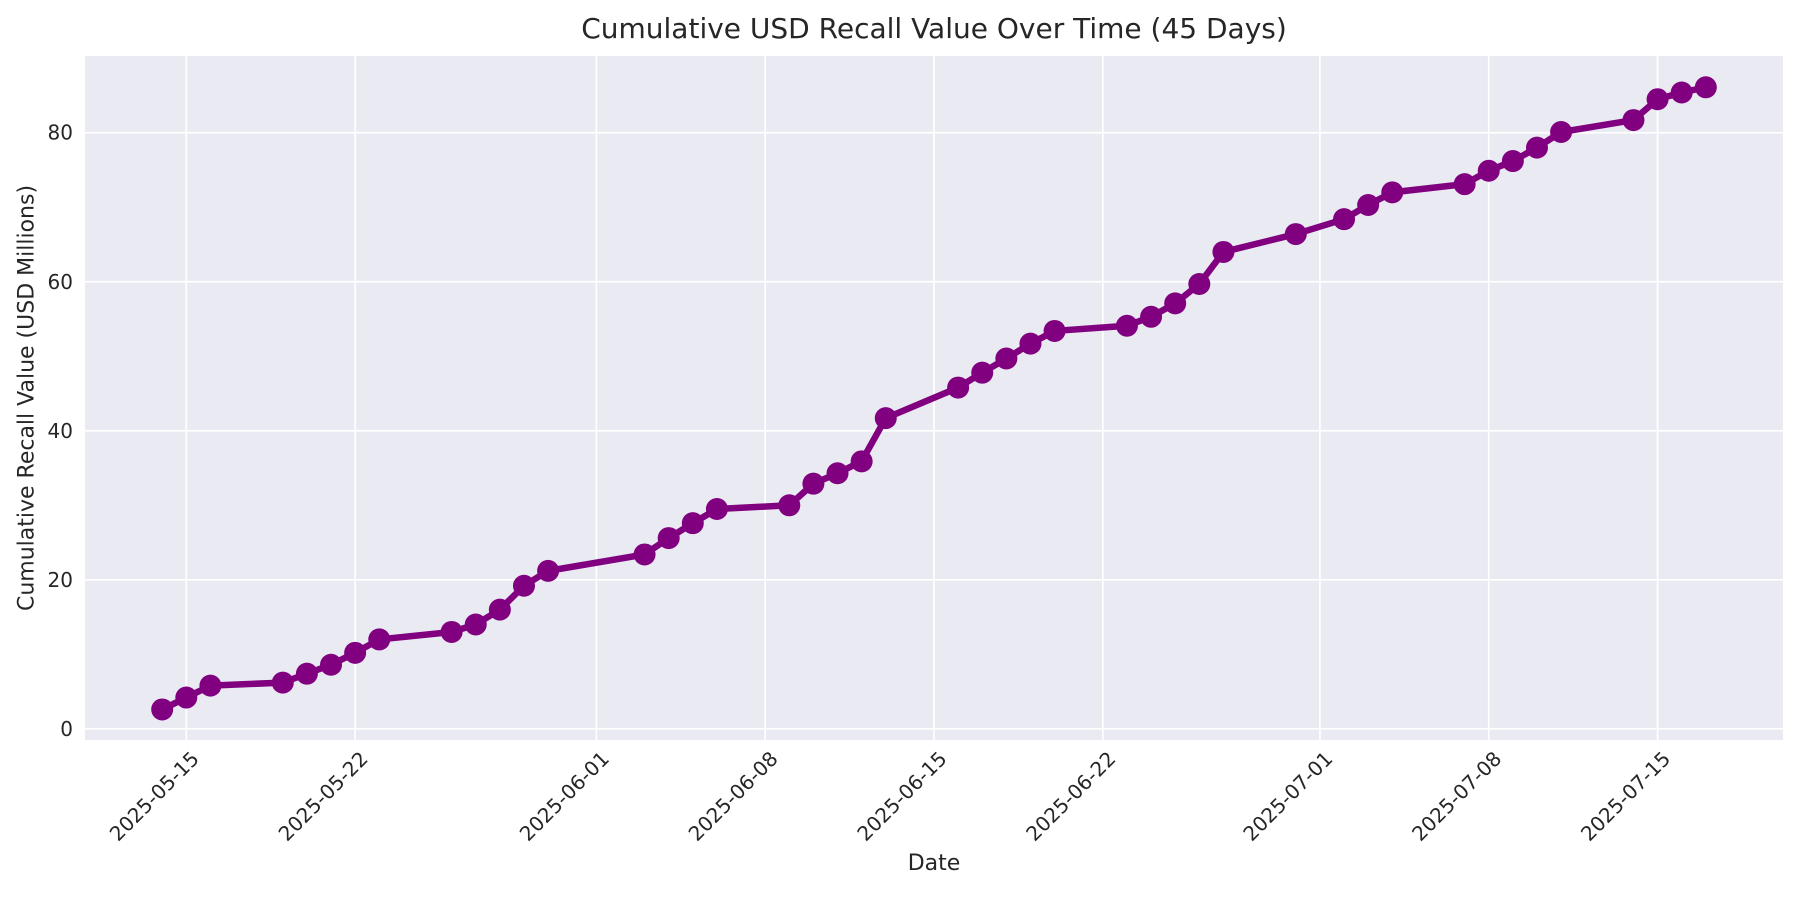 The width and height of the screenshot is (1800, 900). I want to click on x-tick-label: 2025-07-08, so click(1456, 796).